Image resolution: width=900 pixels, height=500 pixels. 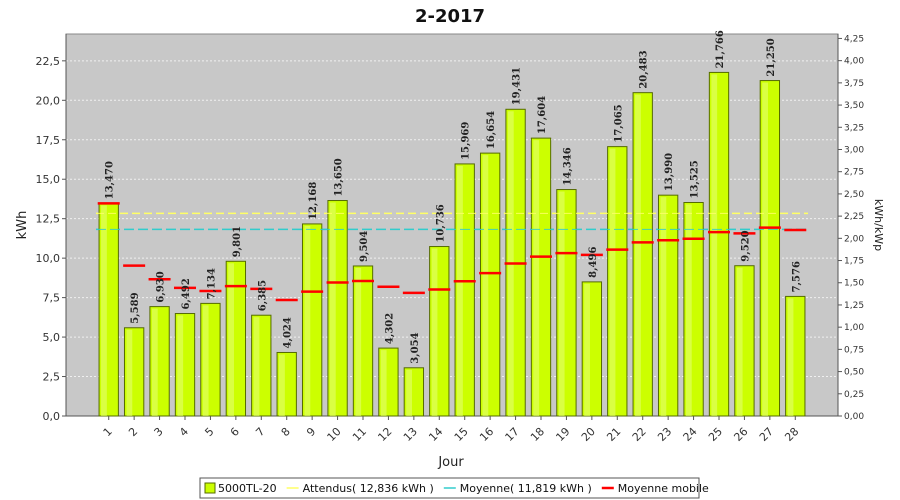 I want to click on x-tick-label: 7, so click(x=260, y=432).